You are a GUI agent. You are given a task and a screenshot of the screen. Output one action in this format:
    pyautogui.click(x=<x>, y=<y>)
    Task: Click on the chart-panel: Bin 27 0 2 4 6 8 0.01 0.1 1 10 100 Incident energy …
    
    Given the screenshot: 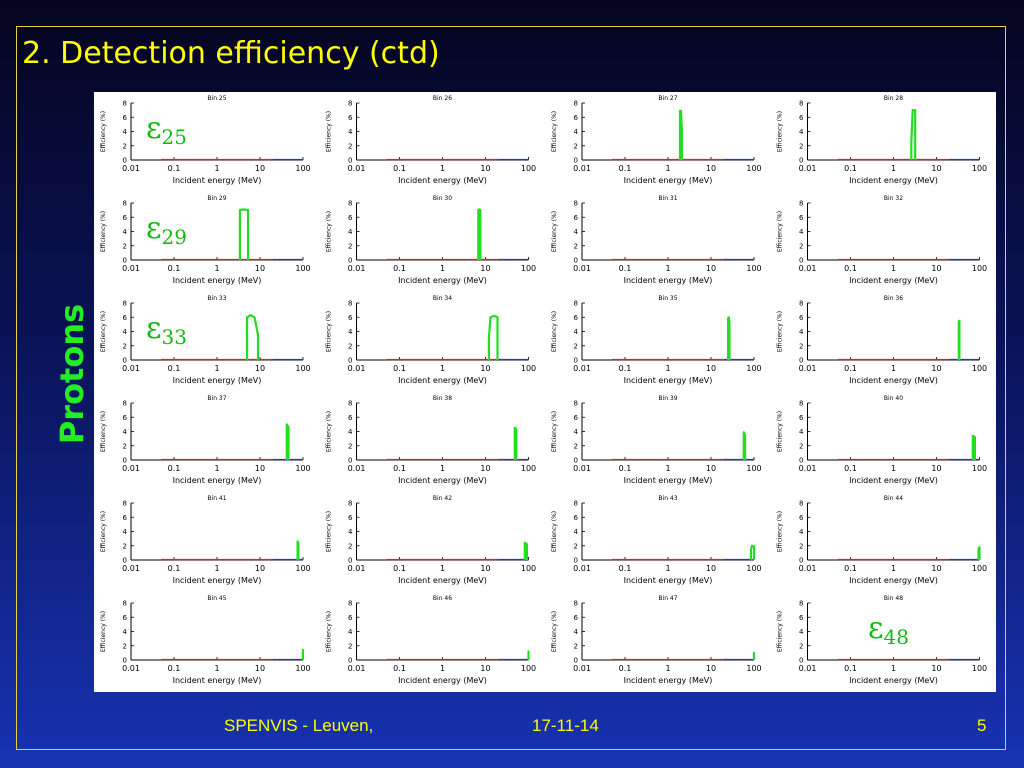 What is the action you would take?
    pyautogui.click(x=656, y=140)
    